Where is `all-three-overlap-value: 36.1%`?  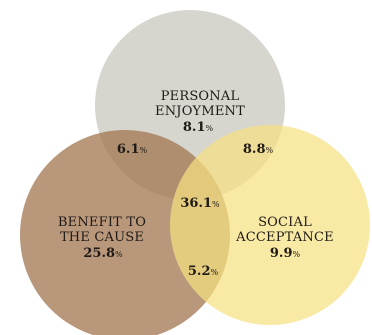
all-three-overlap-value: 36.1% is located at coordinates (200, 203).